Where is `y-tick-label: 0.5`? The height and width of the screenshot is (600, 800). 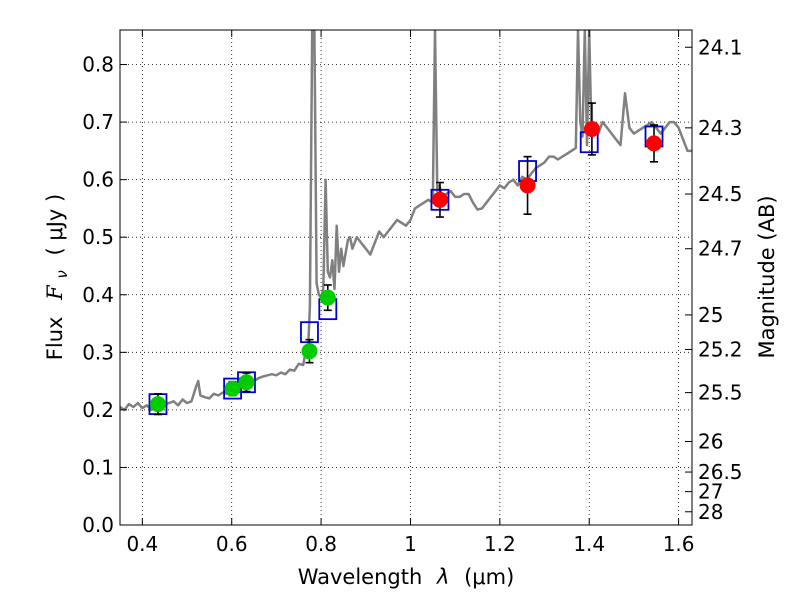
y-tick-label: 0.5 is located at coordinates (98, 237).